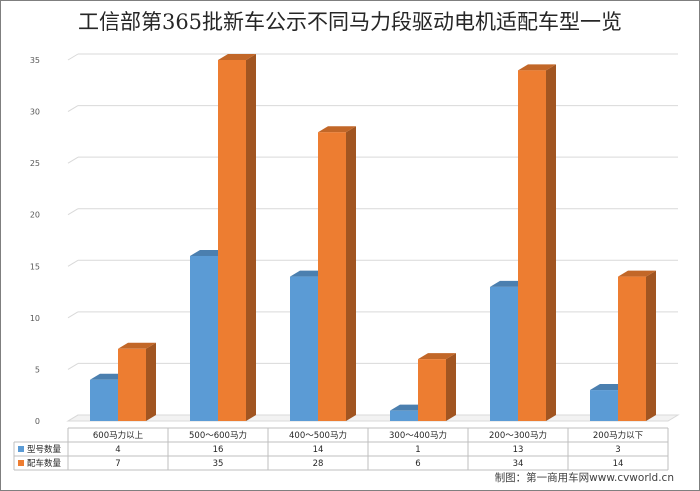 This screenshot has width=700, height=491. Describe the element at coordinates (44, 463) in the screenshot. I see `legend-label: 配车数量` at that location.